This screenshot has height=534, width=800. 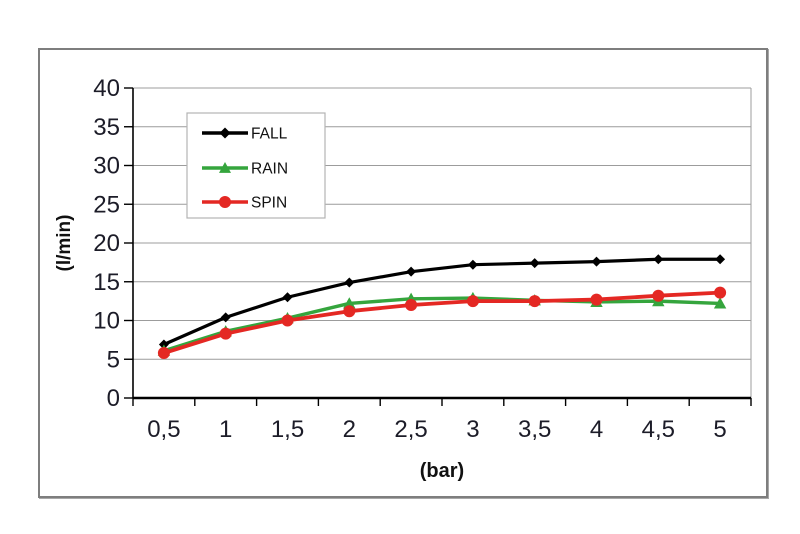 I want to click on y-tick-label: 0, so click(x=113, y=398).